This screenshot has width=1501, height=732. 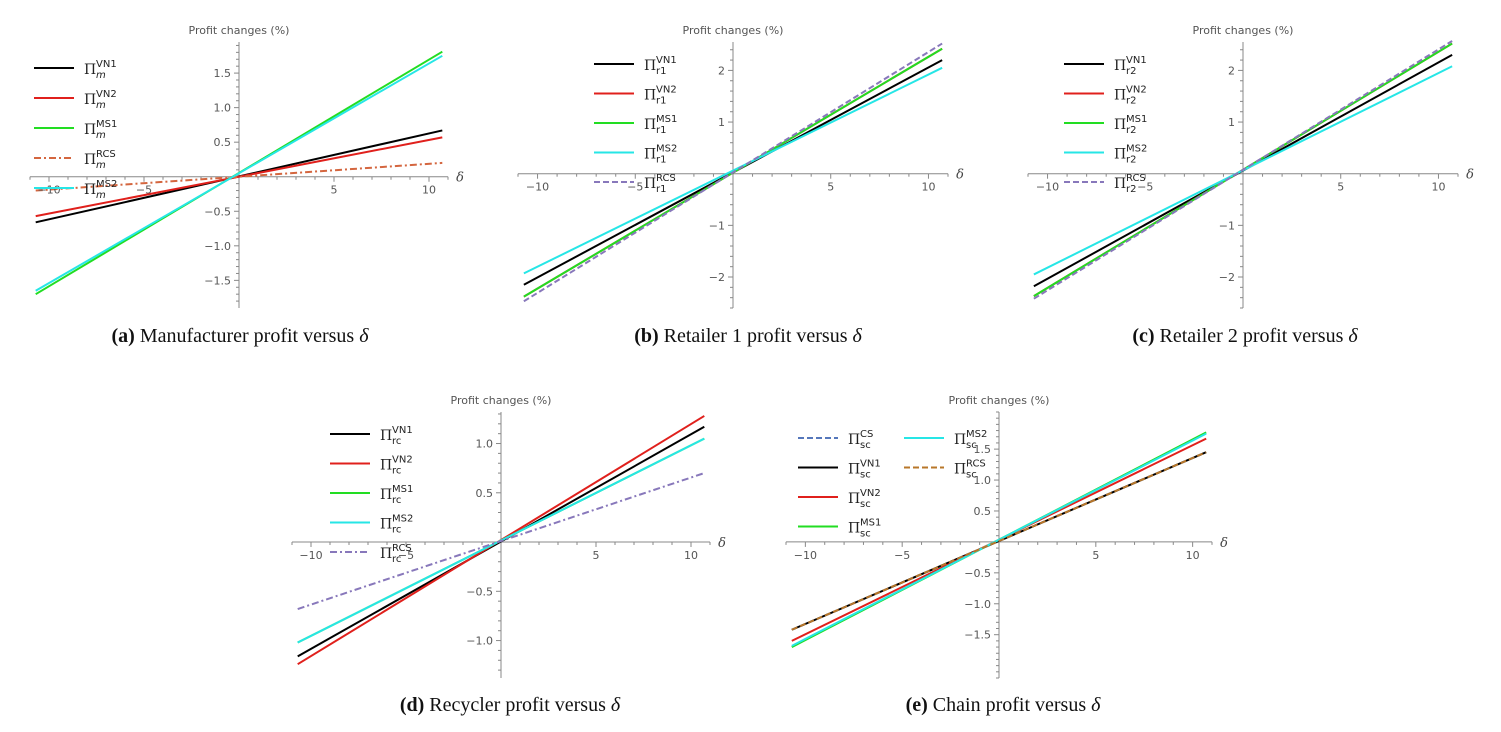 I want to click on caption-letter: (c), so click(x=1143, y=336).